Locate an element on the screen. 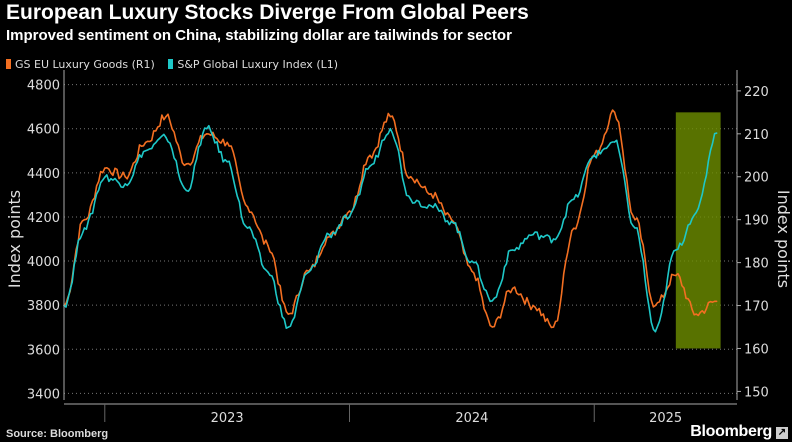  y-tick-right-220: 220 is located at coordinates (756, 92).